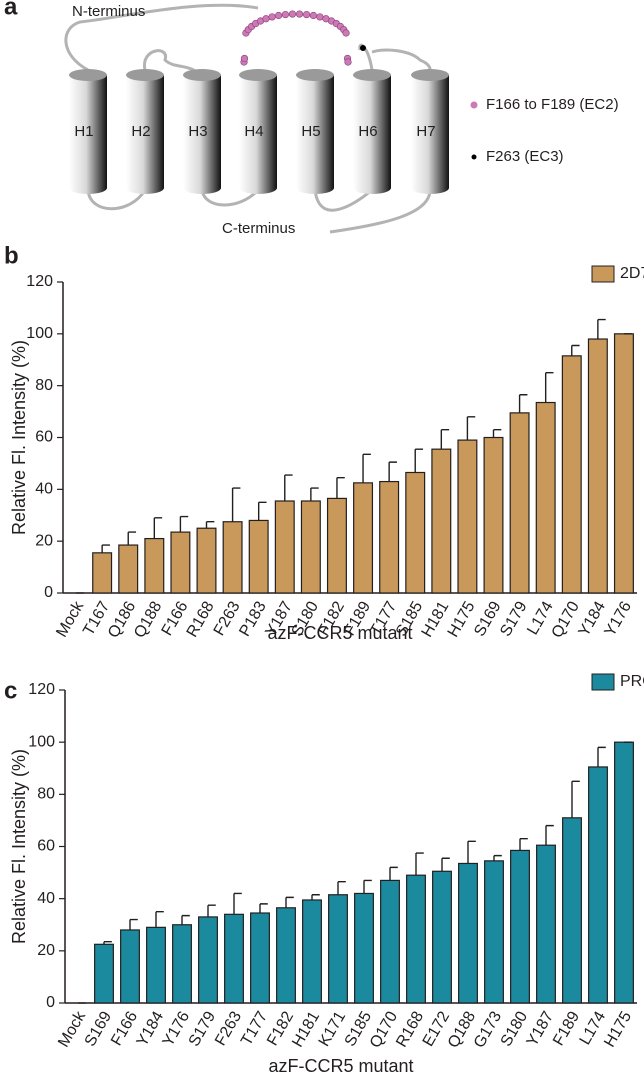 This screenshot has width=644, height=1081. I want to click on x-tick-label: H175, so click(618, 1030).